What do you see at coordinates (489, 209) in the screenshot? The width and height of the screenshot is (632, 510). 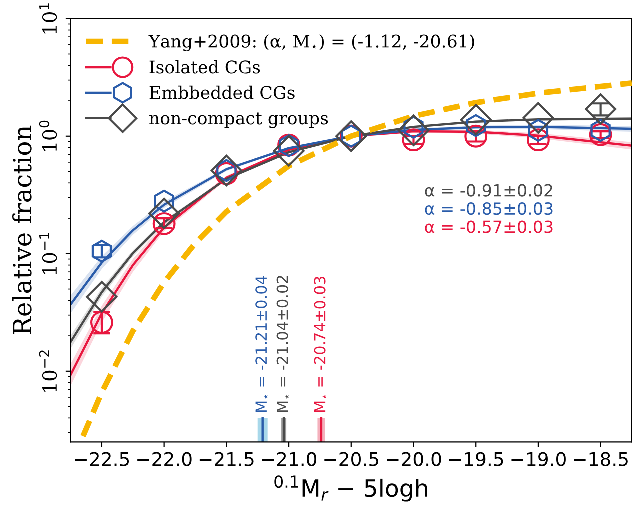 I see `annotation: α = -0.85±0.03` at bounding box center [489, 209].